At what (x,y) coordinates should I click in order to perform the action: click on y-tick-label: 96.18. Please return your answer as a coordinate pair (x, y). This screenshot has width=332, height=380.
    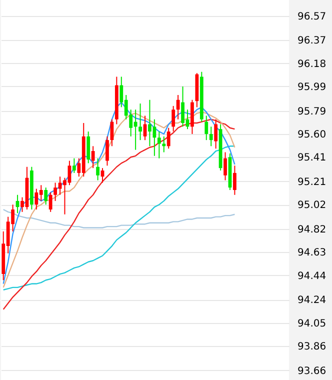
    Looking at the image, I should click on (312, 64).